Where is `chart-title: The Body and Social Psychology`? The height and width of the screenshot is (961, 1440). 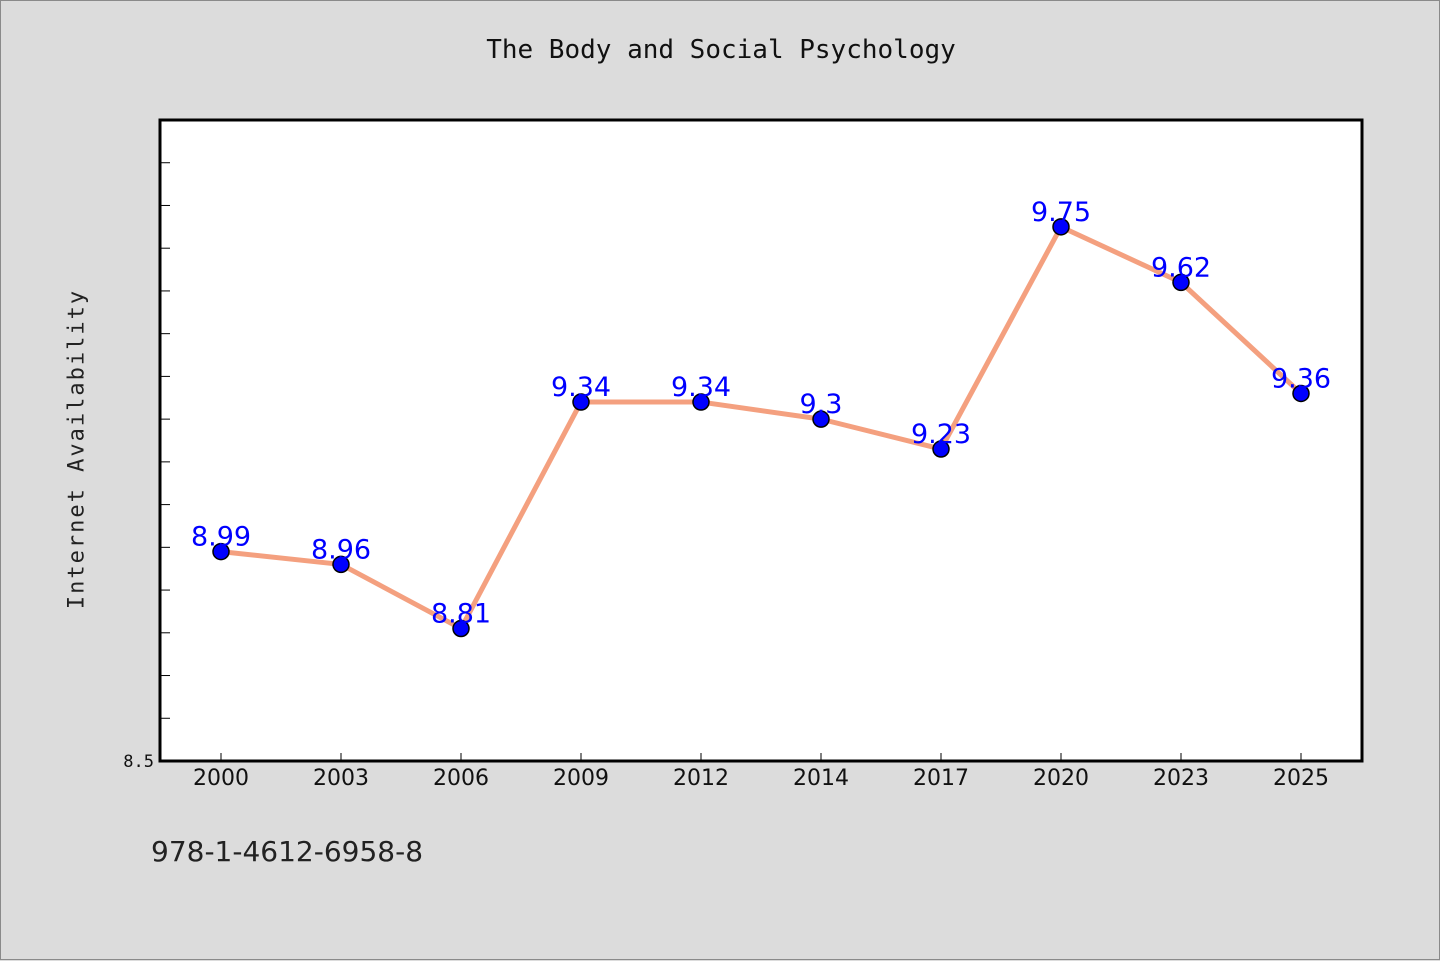
chart-title: The Body and Social Psychology is located at coordinates (721, 50).